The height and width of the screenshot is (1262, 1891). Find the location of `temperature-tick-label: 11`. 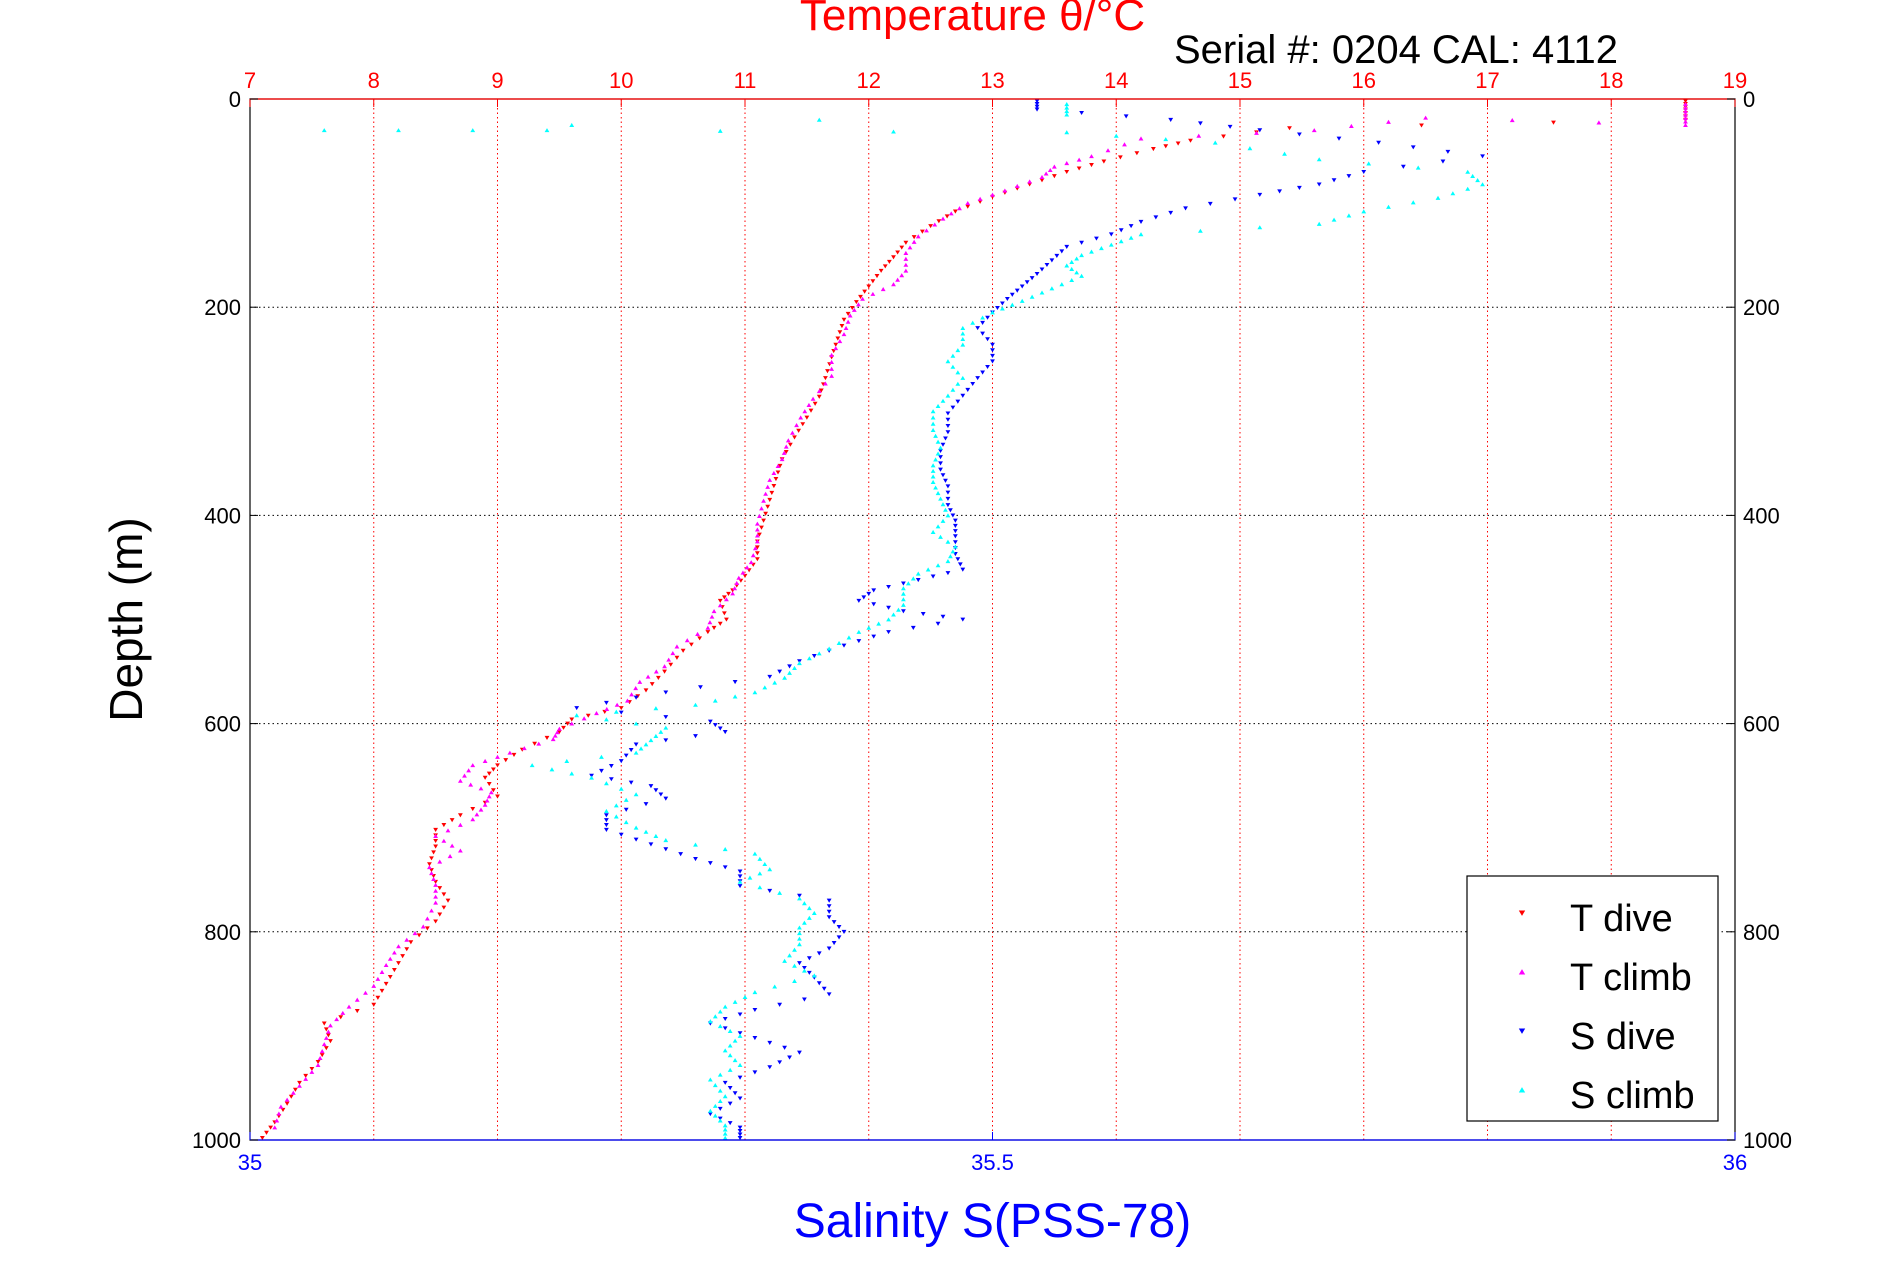

temperature-tick-label: 11 is located at coordinates (745, 80).